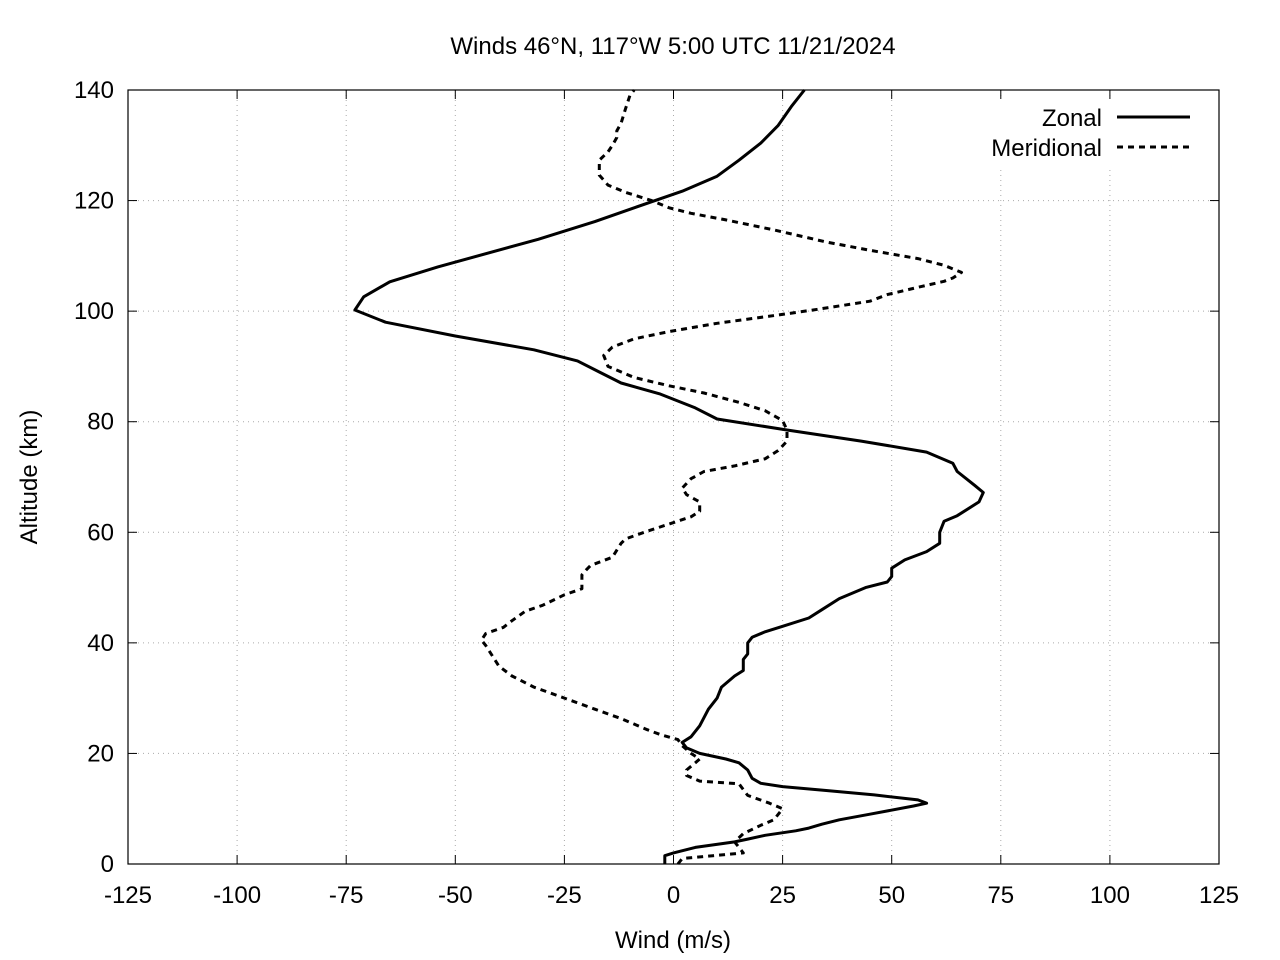  I want to click on chart-title: Winds 46°N, 117°W 5:00 UTC 11/21/2024, so click(672, 46).